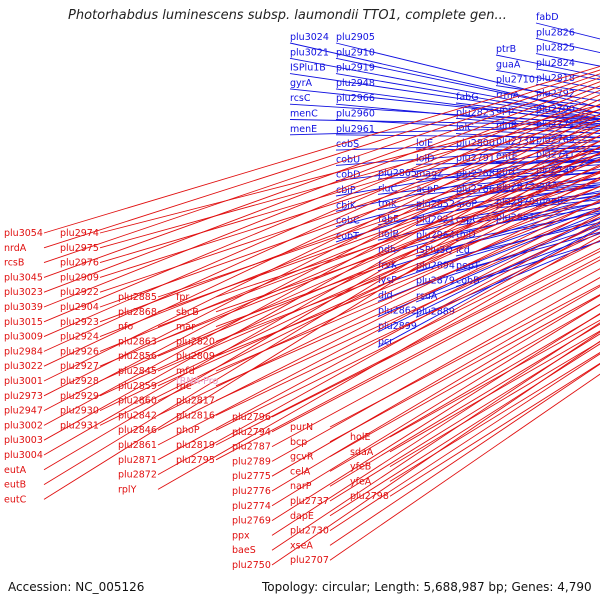 The image size is (600, 600). What do you see at coordinates (79, 248) in the screenshot?
I see `reverse-gene-label: plu2975` at bounding box center [79, 248].